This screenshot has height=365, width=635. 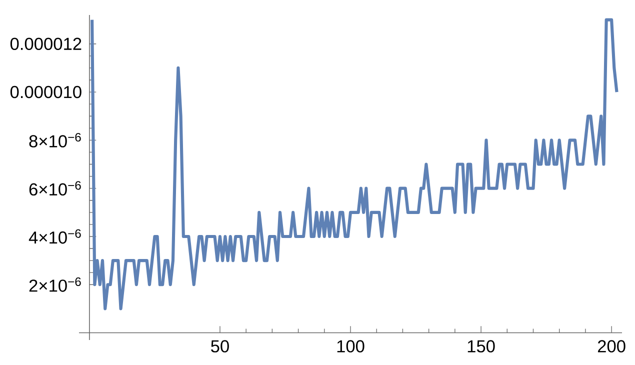 I want to click on y-tick-label: 2×10$^{−6}$, so click(x=55, y=284).